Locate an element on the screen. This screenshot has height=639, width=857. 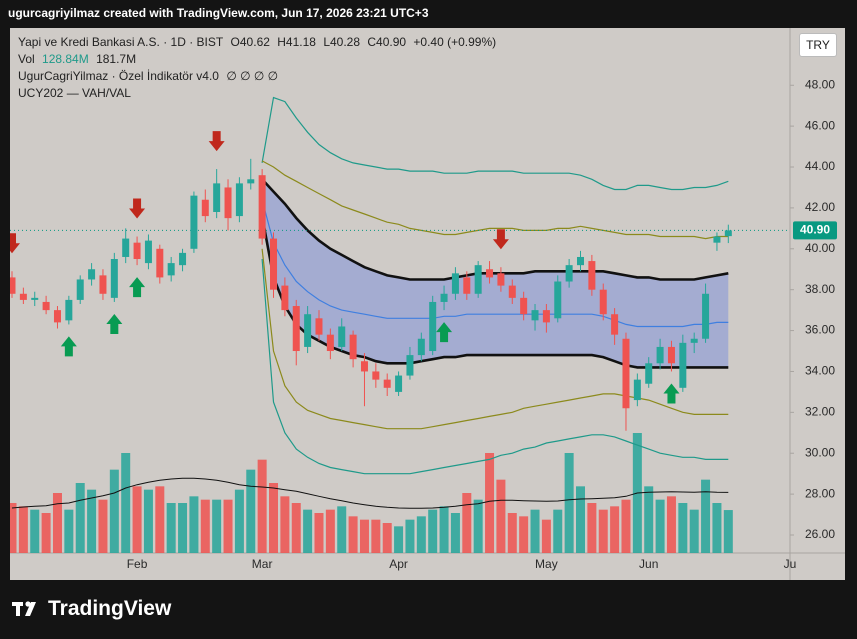
legend-indicator-row: UCY202 — VAH/VAL is located at coordinates (76, 93).